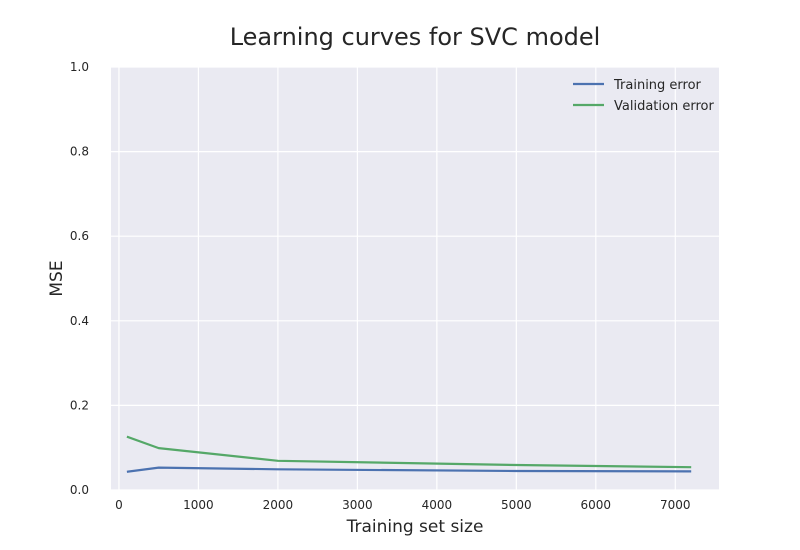 This screenshot has width=800, height=550. I want to click on y-tick-label: 0.2, so click(79, 405).